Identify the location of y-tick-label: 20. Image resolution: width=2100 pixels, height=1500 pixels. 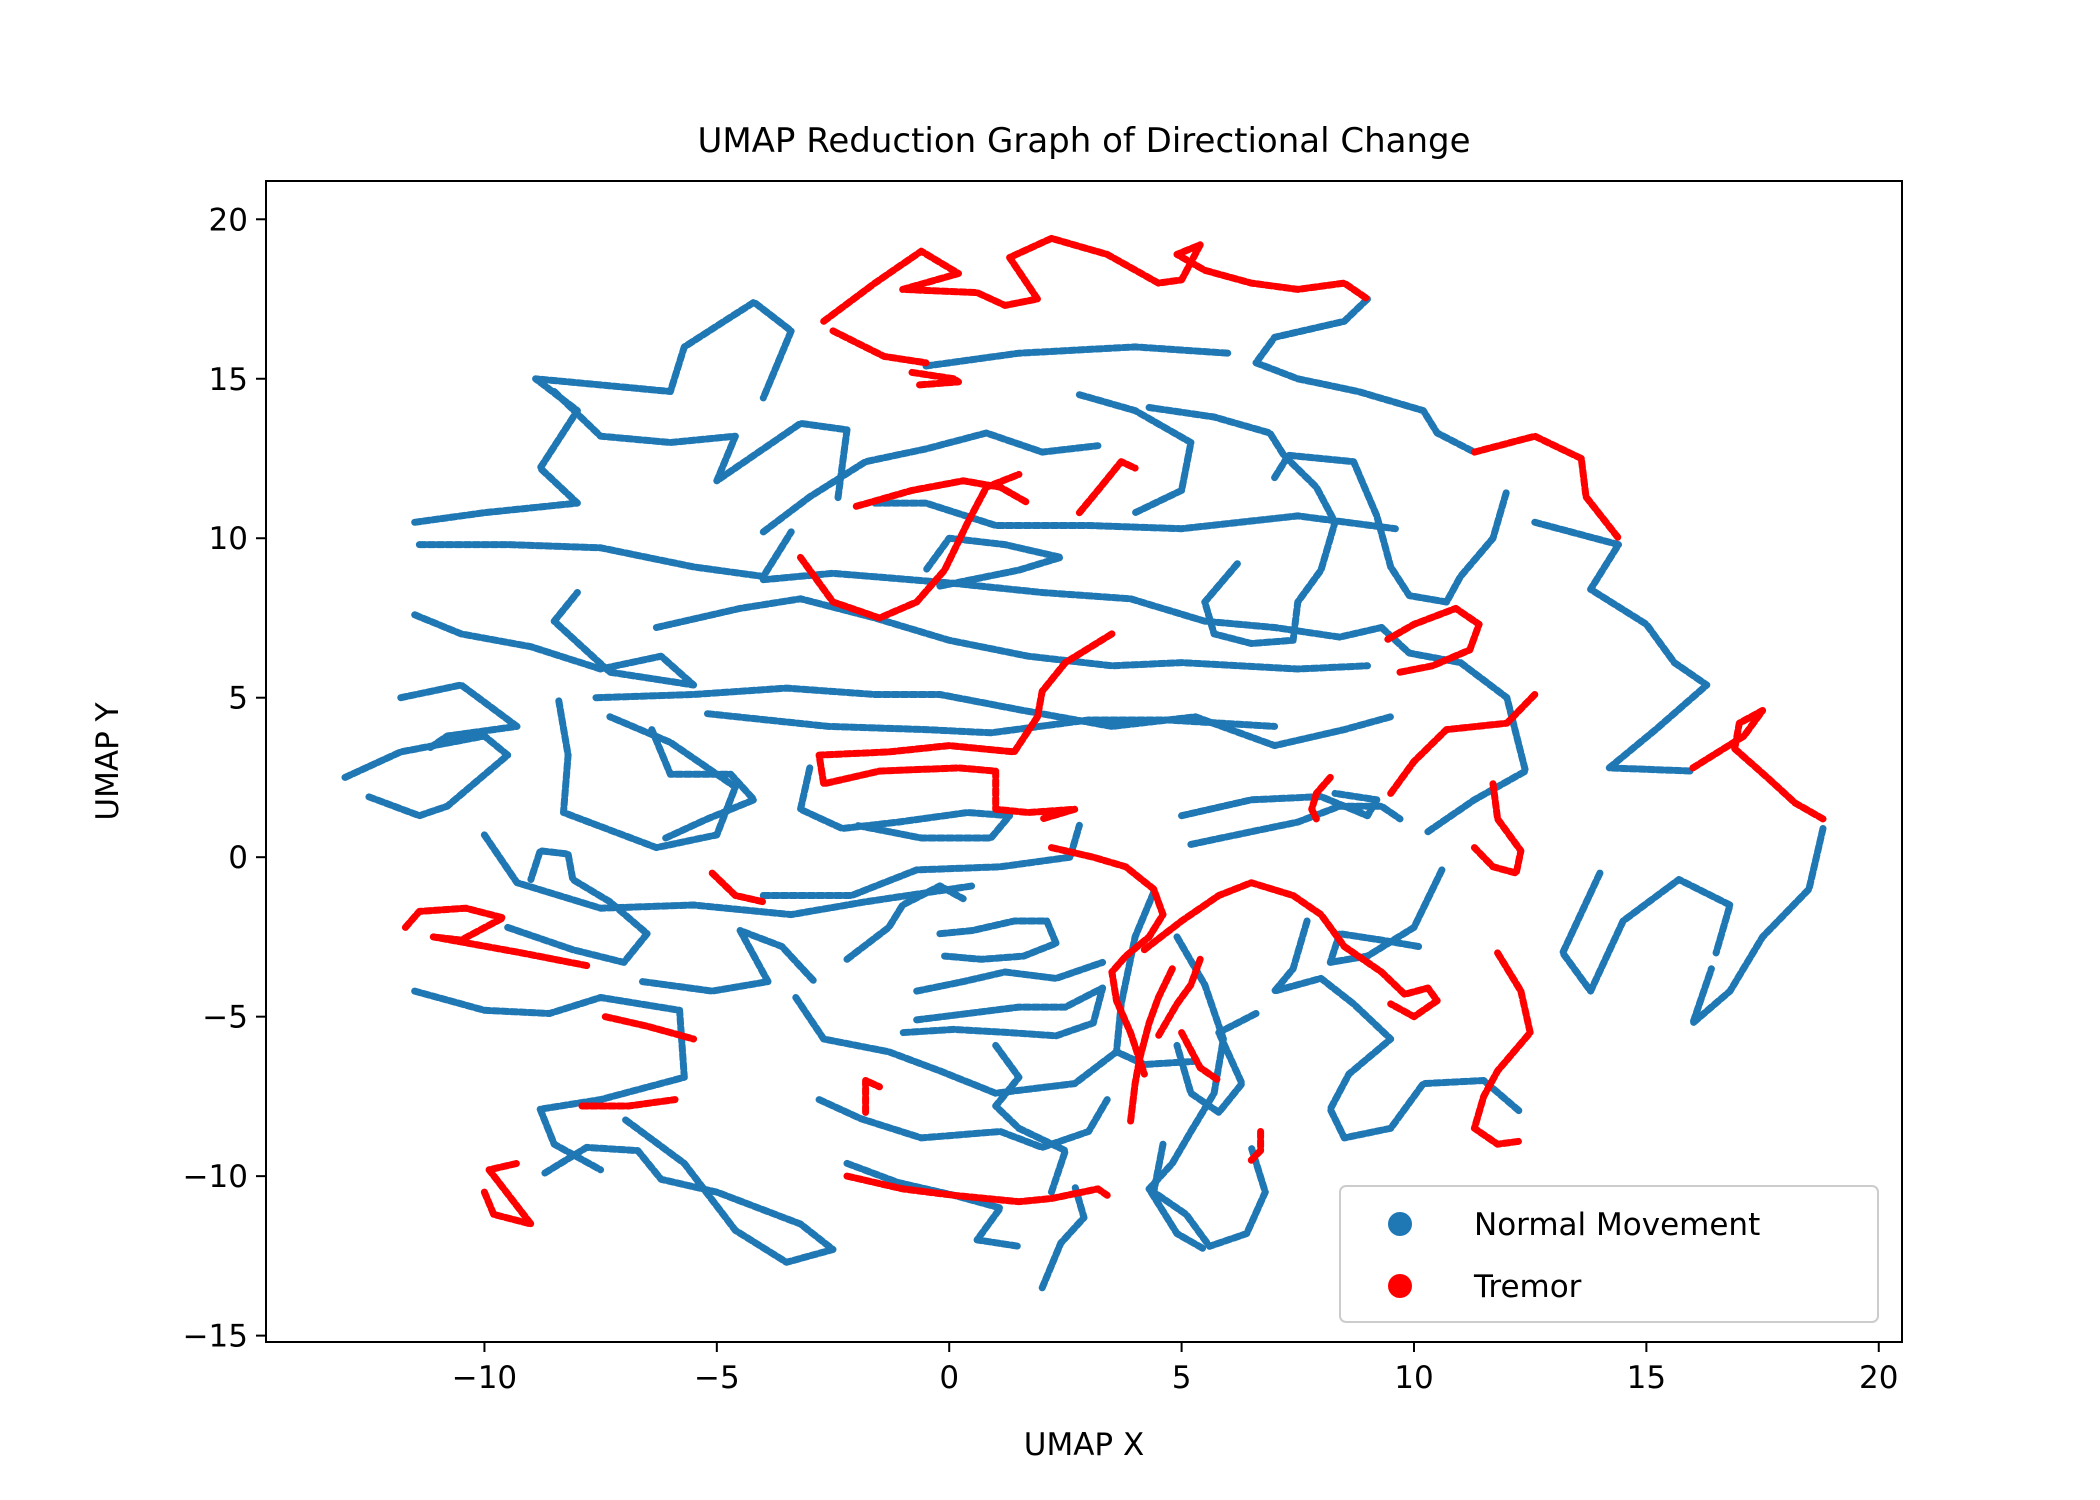
(228, 220).